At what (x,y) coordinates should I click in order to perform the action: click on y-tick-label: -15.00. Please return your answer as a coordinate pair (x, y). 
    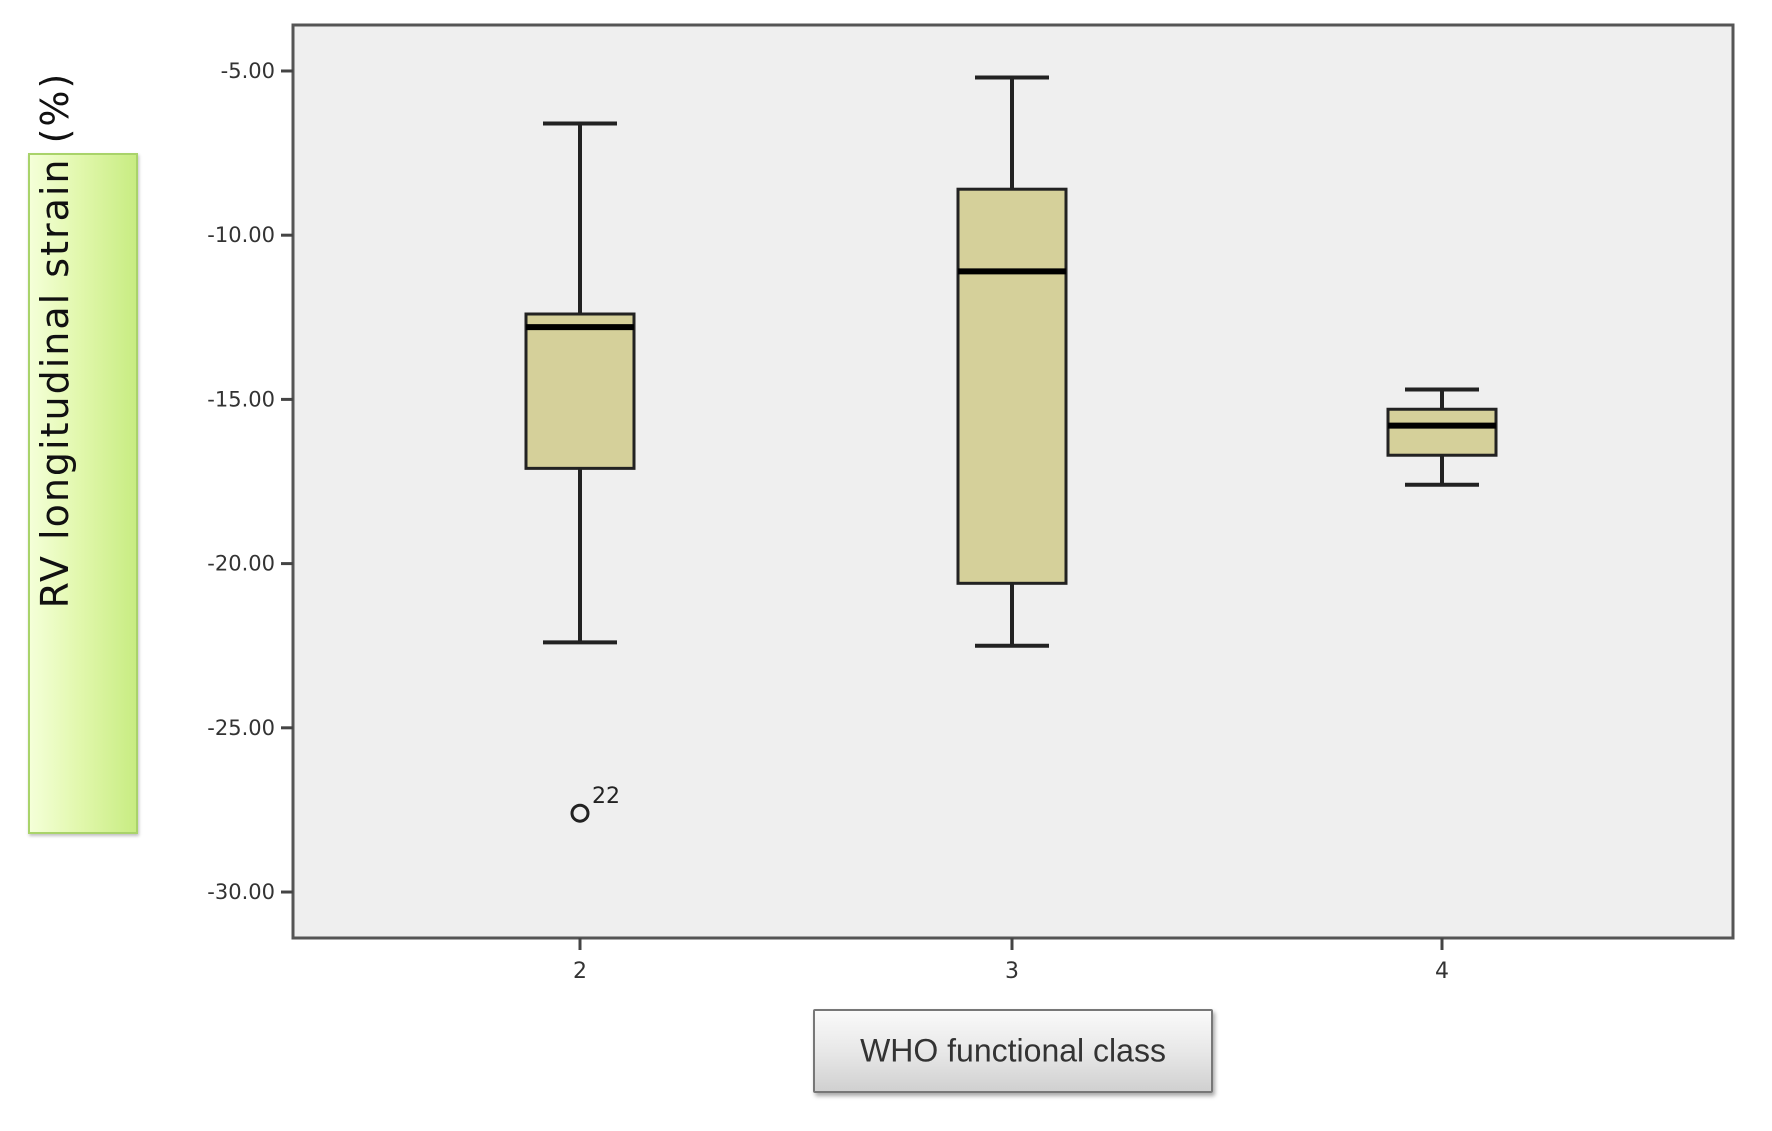
    Looking at the image, I should click on (241, 399).